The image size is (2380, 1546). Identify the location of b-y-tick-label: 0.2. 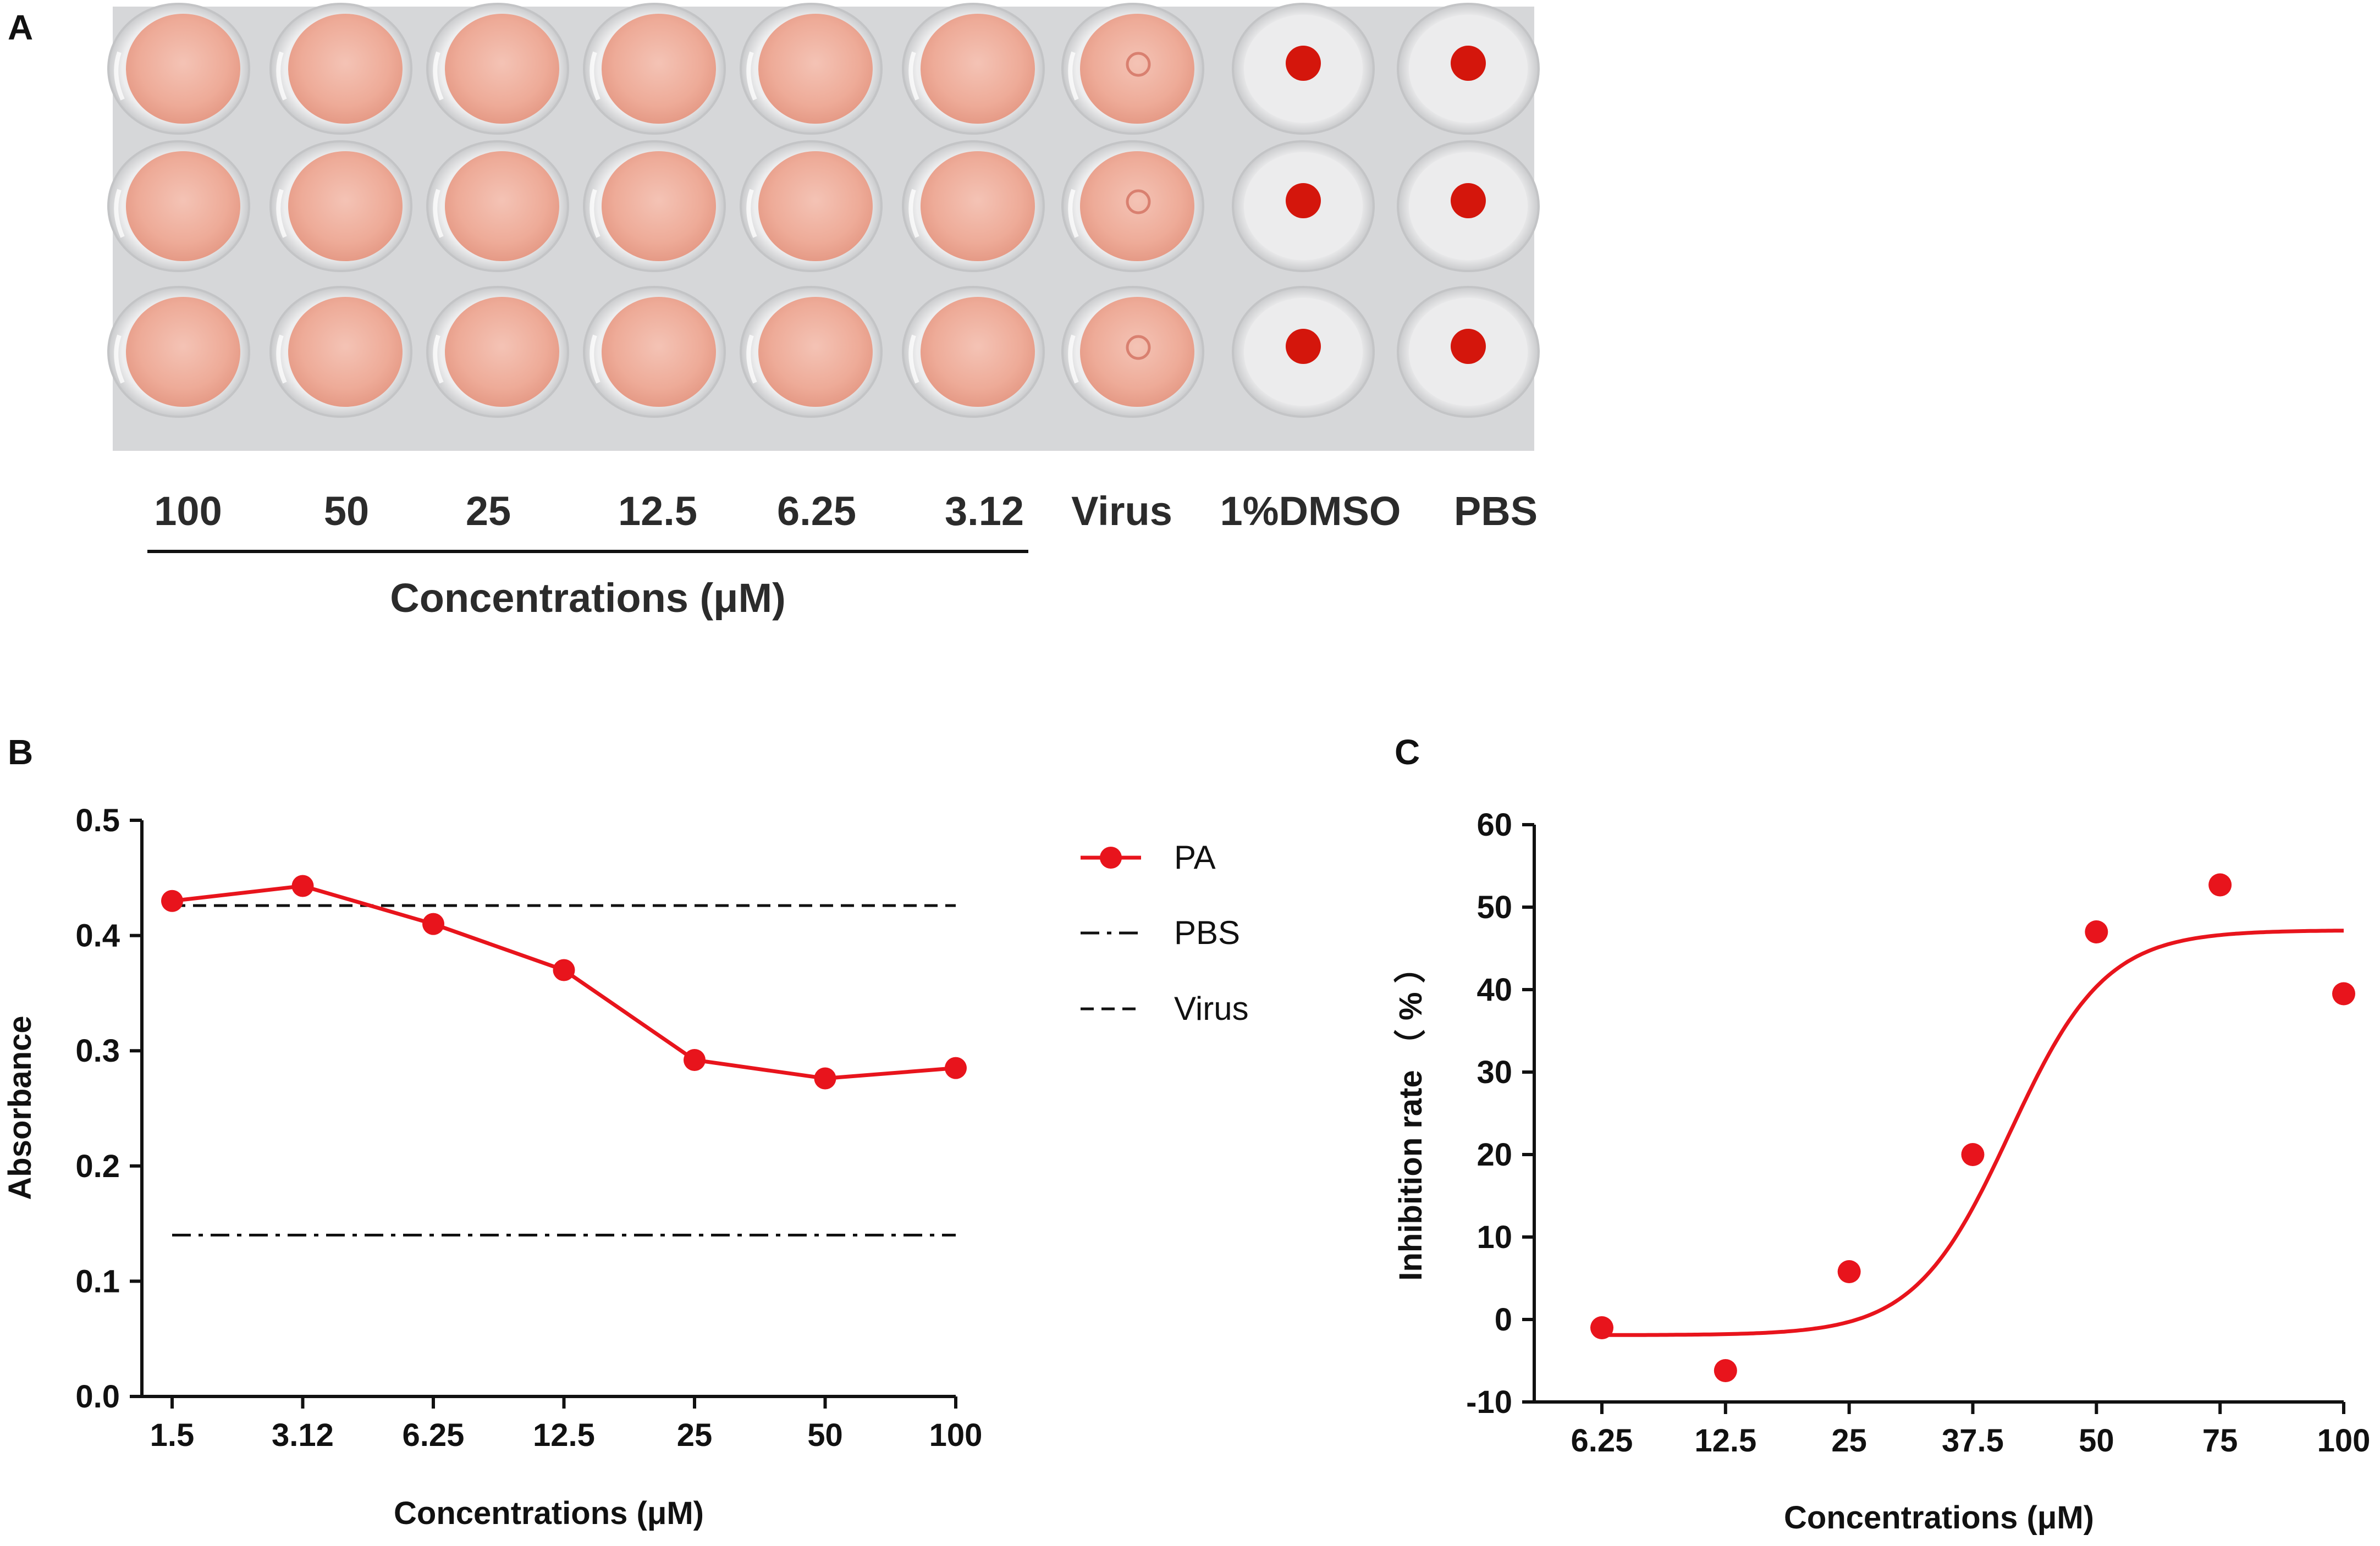
(97, 1166).